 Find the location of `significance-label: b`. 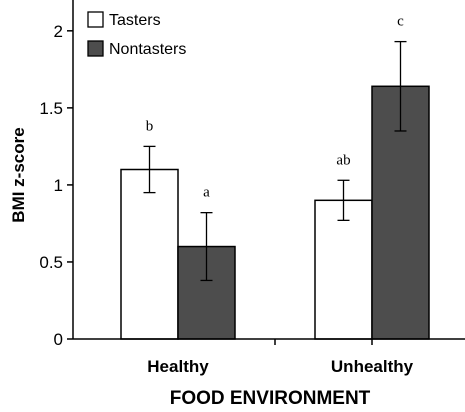

significance-label: b is located at coordinates (150, 126).